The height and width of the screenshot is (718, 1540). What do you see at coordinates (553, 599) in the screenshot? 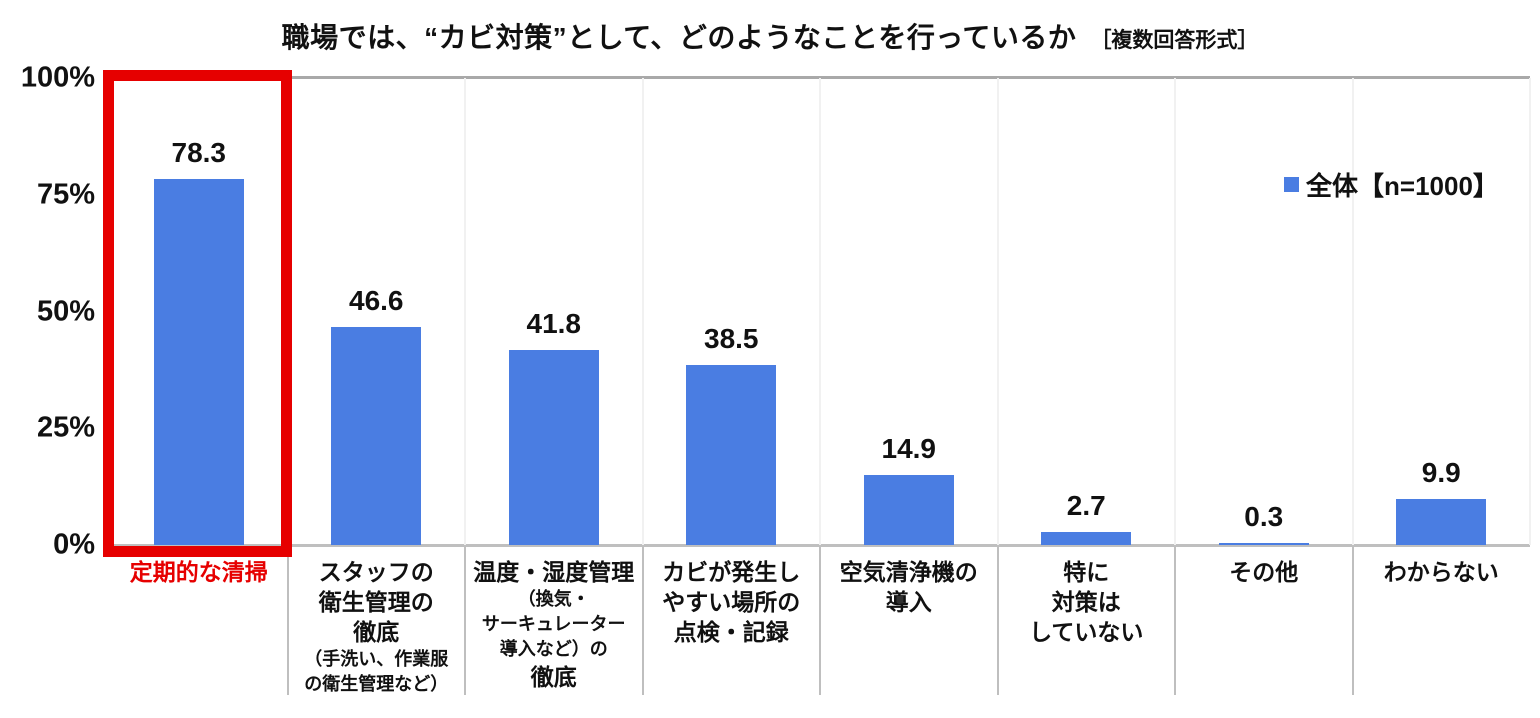
I see `x-axis-label-line: （換気・` at bounding box center [553, 599].